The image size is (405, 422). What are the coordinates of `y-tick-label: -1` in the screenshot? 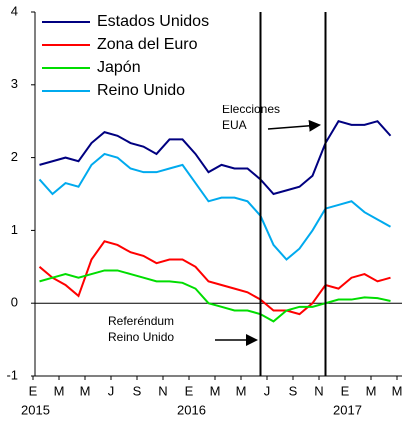 It's located at (12, 374).